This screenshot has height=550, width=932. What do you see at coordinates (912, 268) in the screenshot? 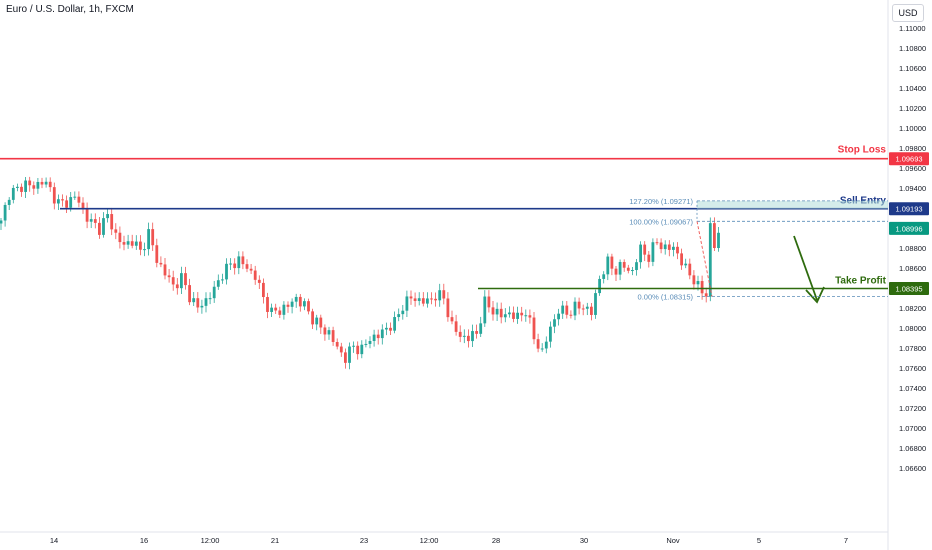
I see `y-tick-label: 1.08600` at bounding box center [912, 268].